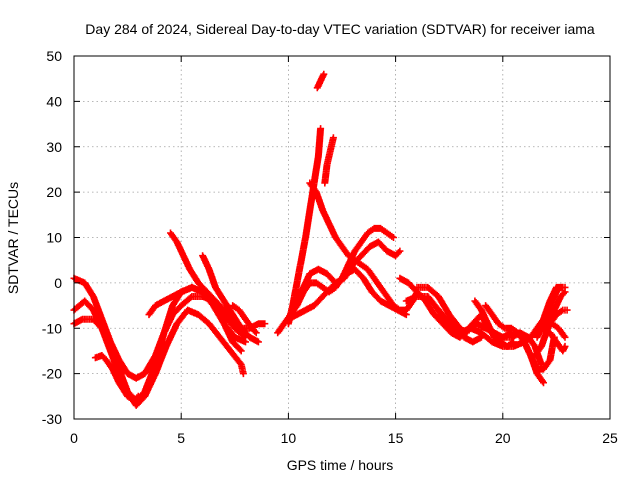 This screenshot has height=480, width=640. Describe the element at coordinates (396, 438) in the screenshot. I see `x-tick-label: 15` at that location.